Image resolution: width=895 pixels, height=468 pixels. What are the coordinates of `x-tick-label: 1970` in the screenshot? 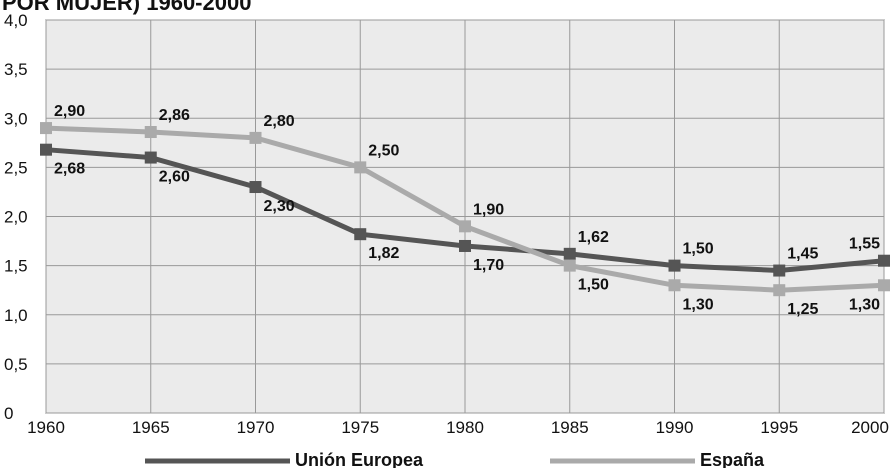 It's located at (256, 427).